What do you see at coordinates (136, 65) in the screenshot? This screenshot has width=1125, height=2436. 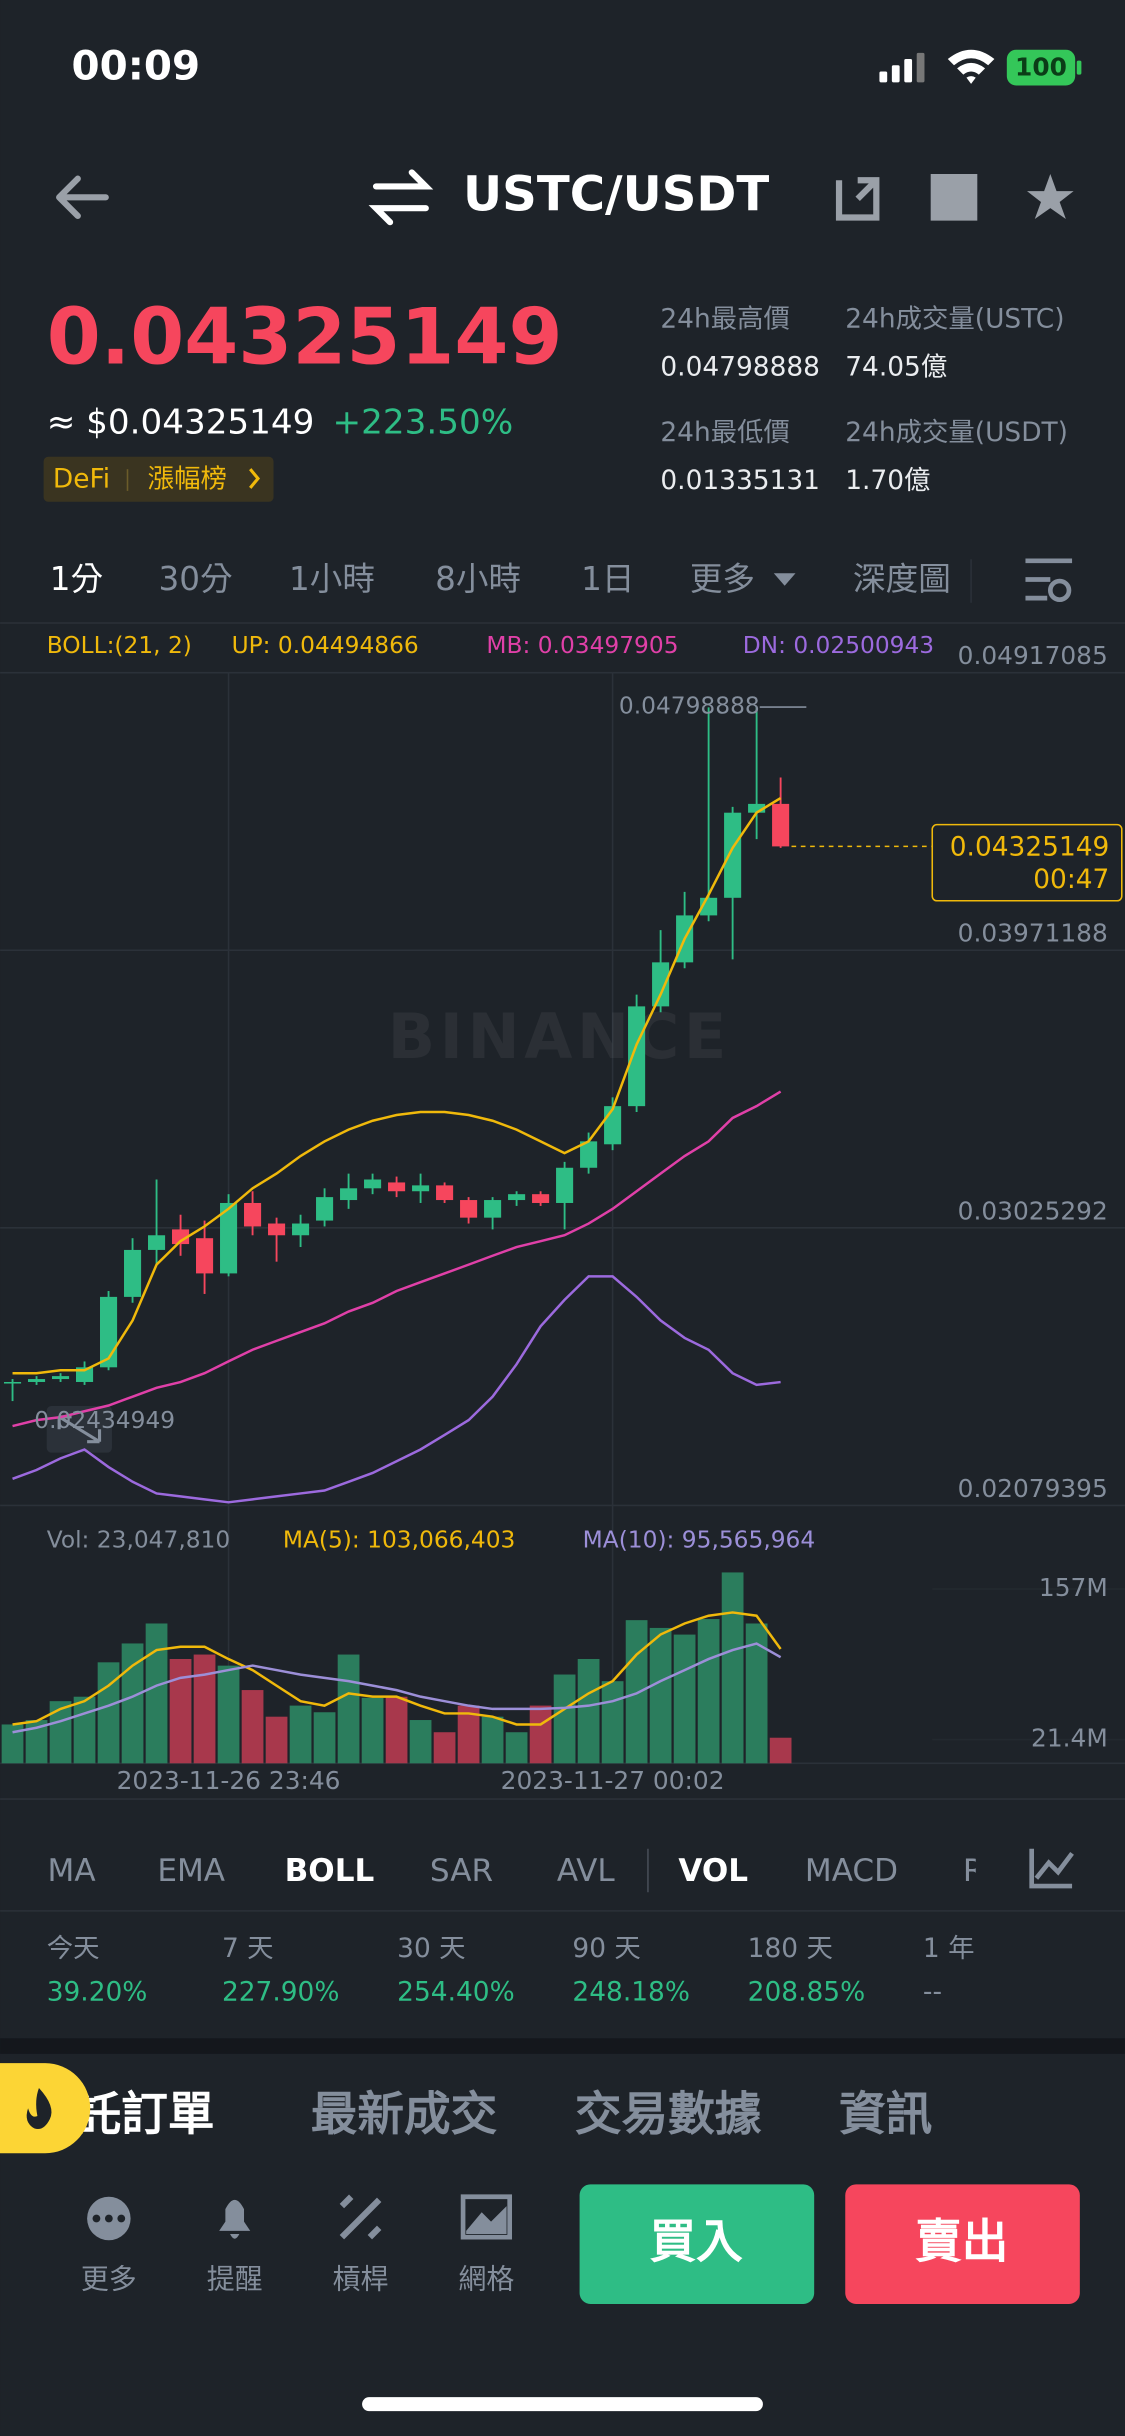 I see `status-time: 00:09` at bounding box center [136, 65].